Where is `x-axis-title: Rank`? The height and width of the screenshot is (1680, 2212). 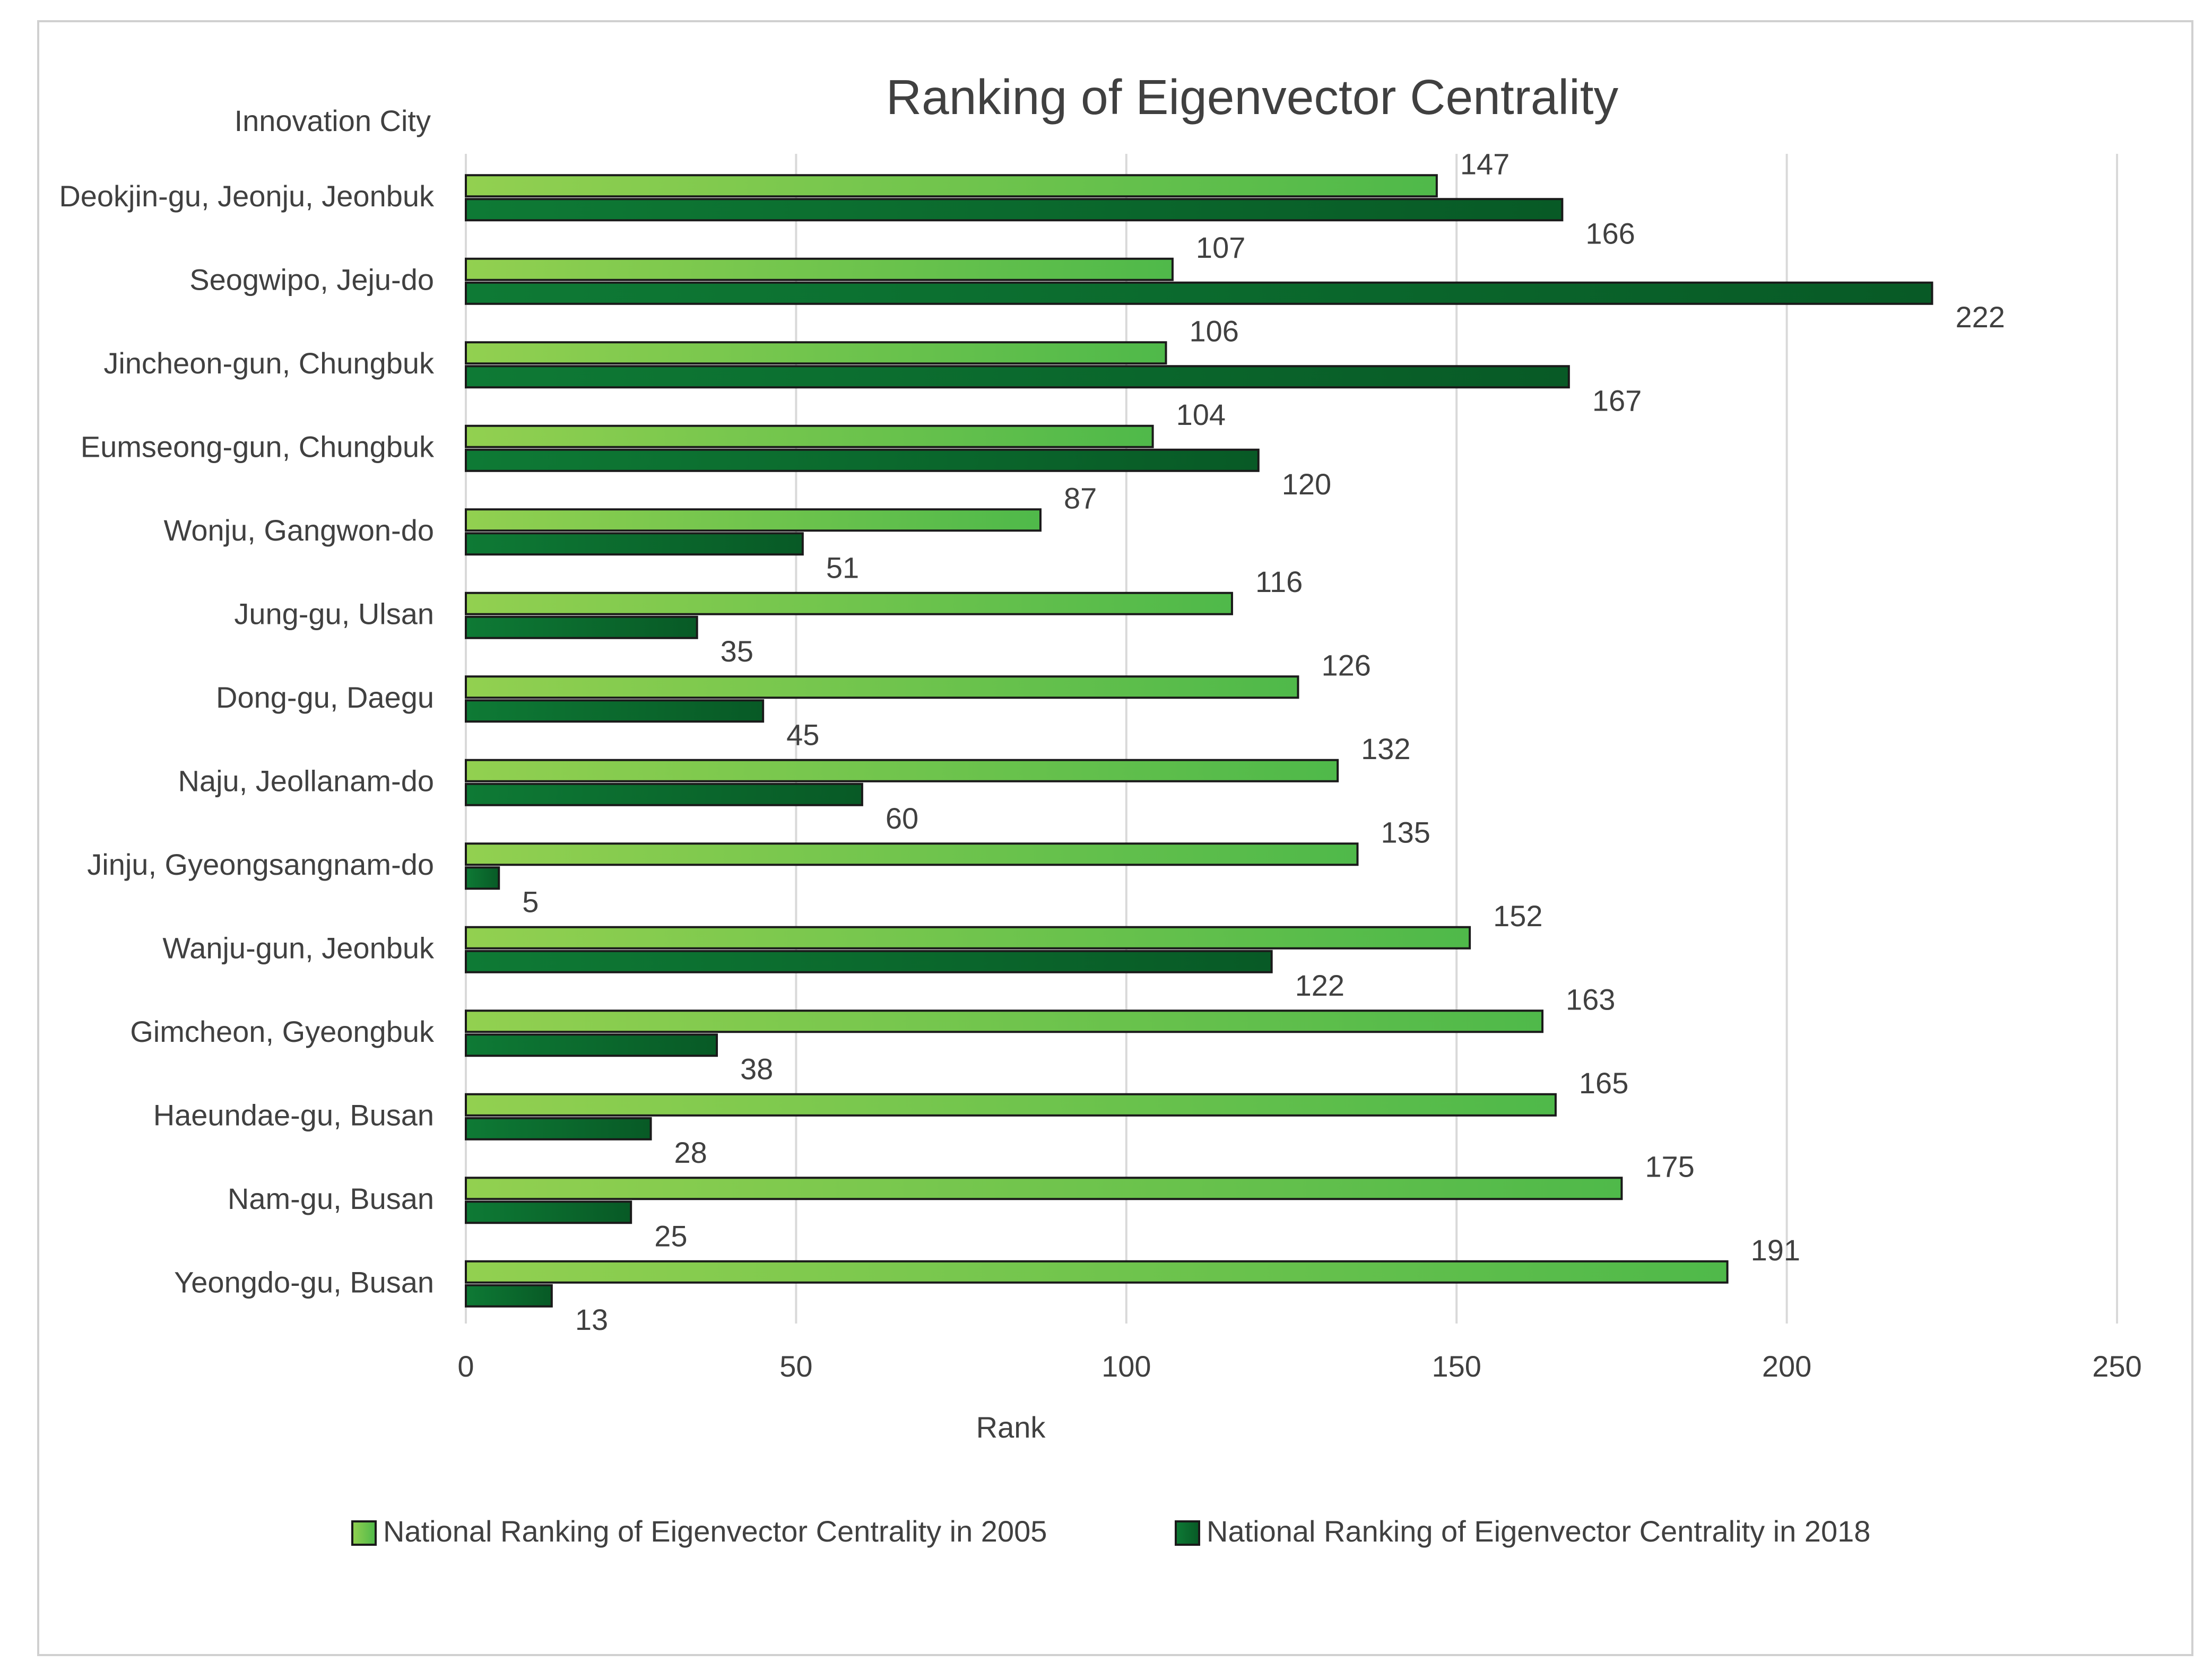
x-axis-title: Rank is located at coordinates (1011, 1427).